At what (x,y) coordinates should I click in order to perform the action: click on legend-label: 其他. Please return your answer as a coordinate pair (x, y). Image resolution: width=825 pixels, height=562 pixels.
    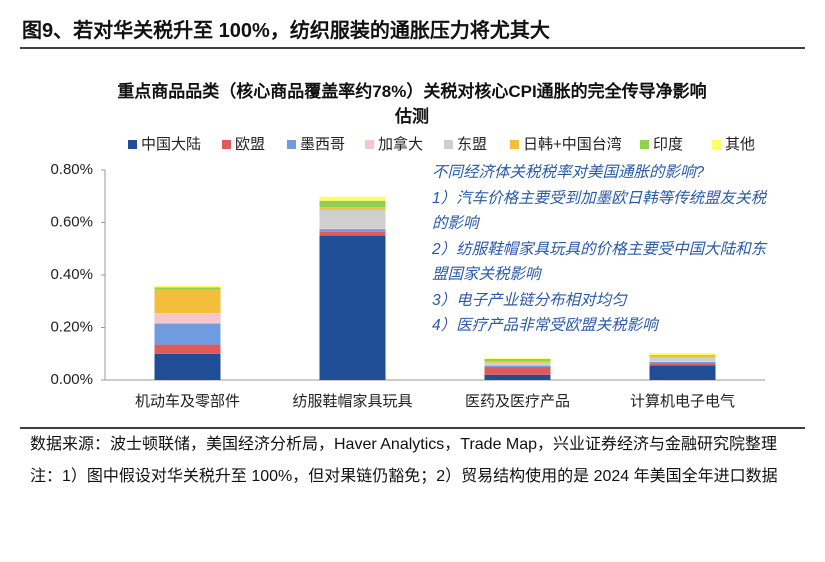
    Looking at the image, I should click on (740, 144).